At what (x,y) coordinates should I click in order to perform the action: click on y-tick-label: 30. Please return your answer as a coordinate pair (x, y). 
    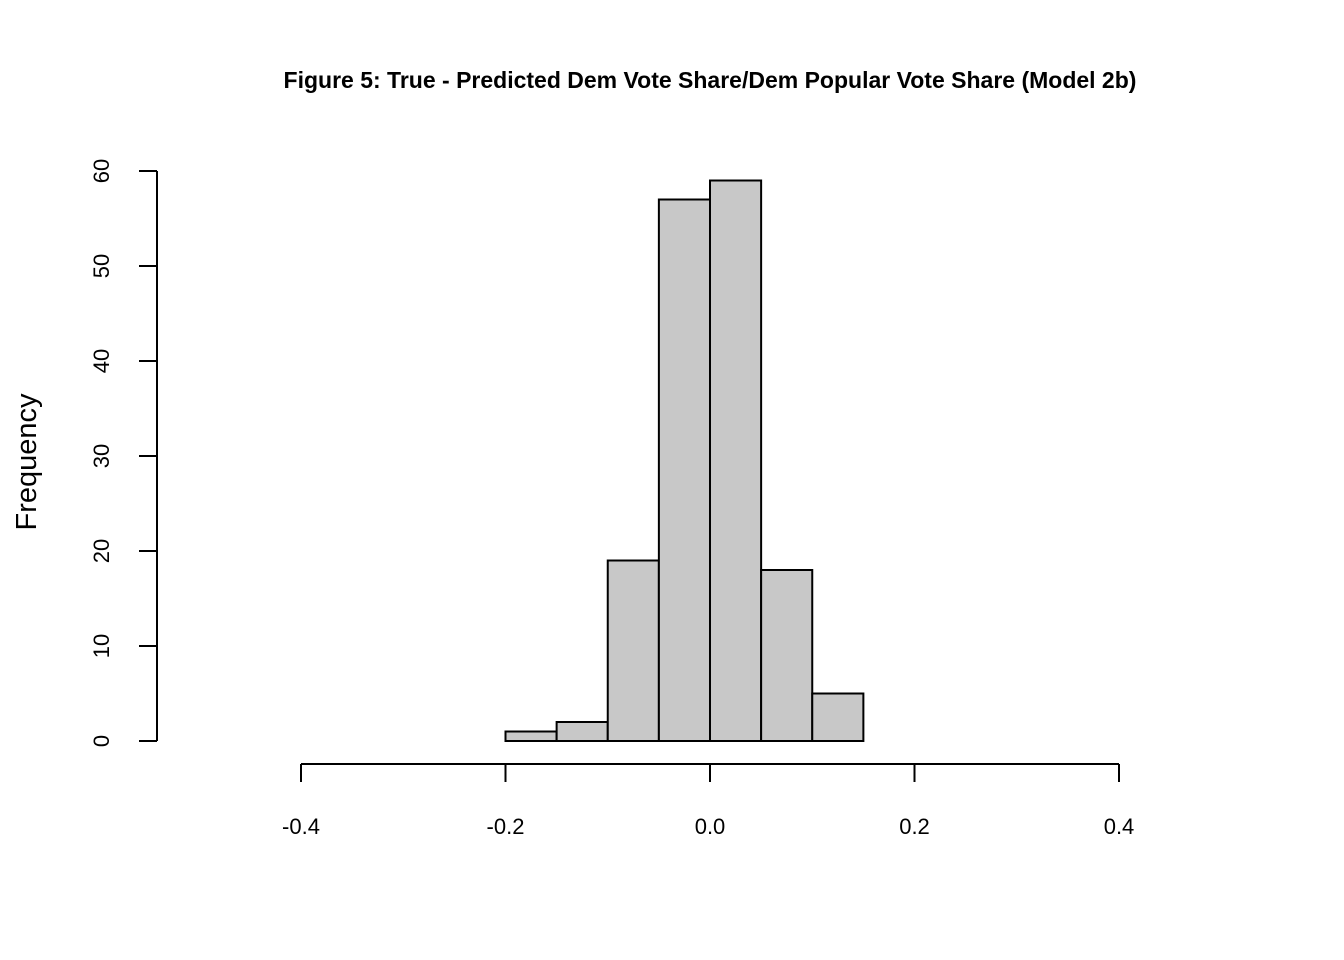
    Looking at the image, I should click on (101, 456).